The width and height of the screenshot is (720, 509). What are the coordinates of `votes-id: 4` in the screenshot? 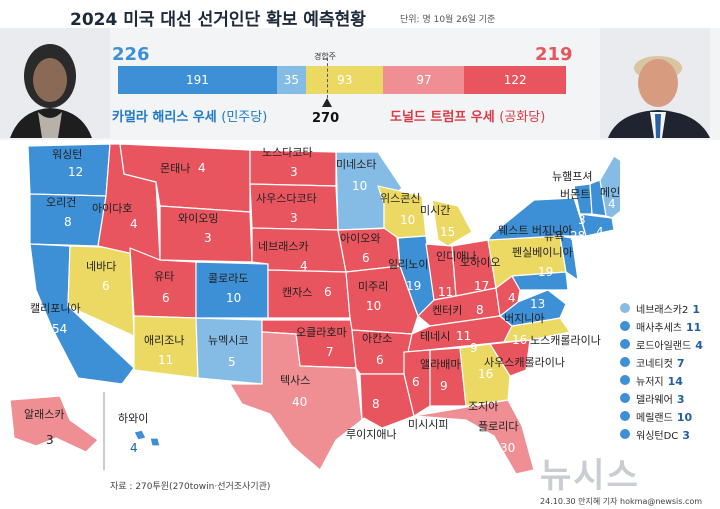 It's located at (134, 224).